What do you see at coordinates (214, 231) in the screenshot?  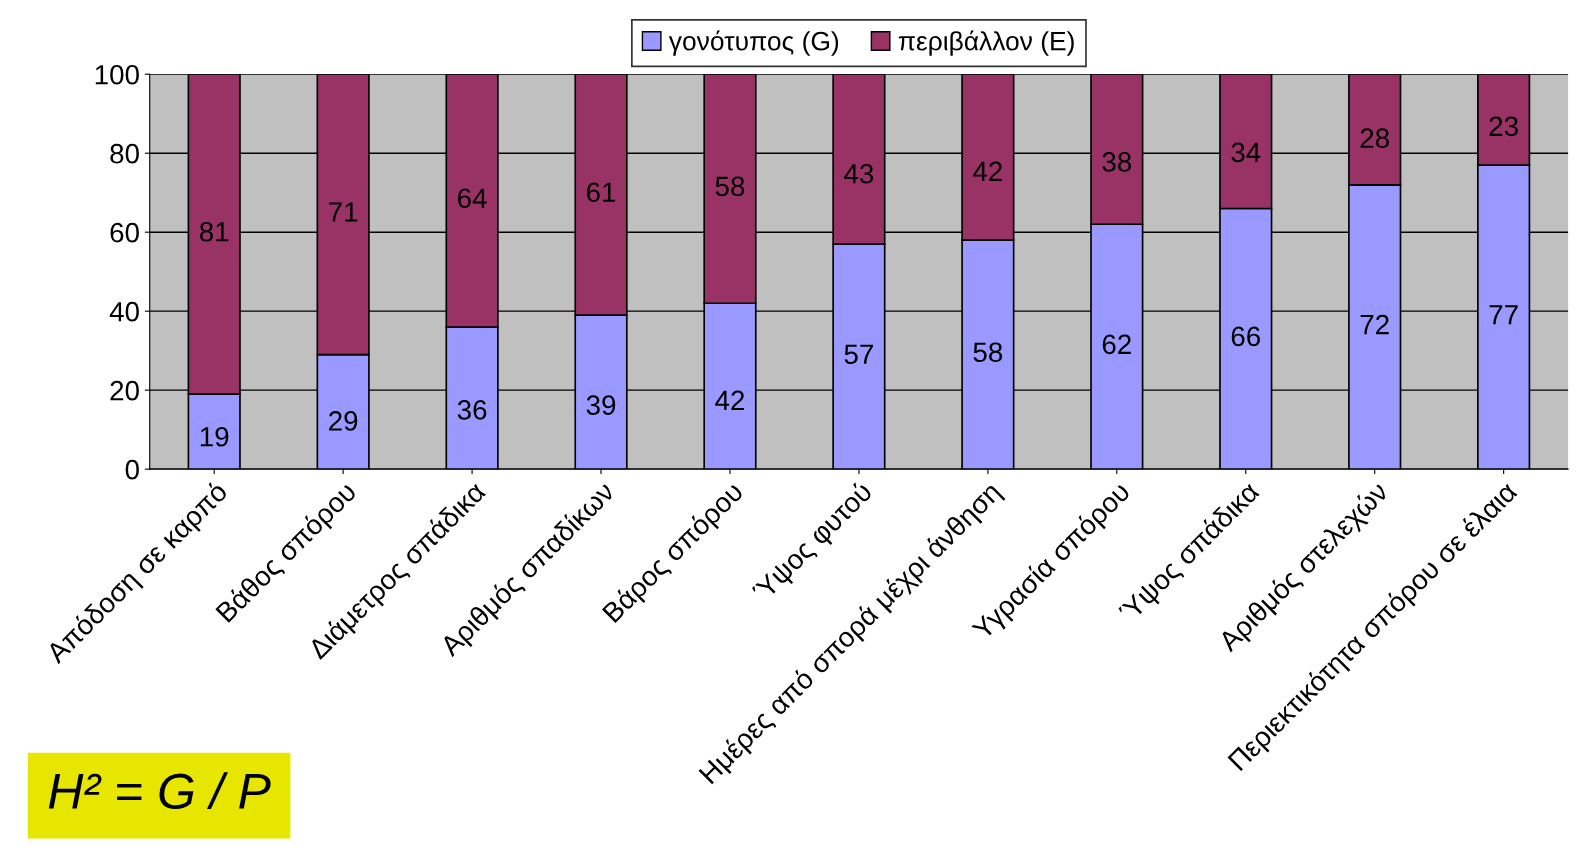 I see `data-label: 81` at bounding box center [214, 231].